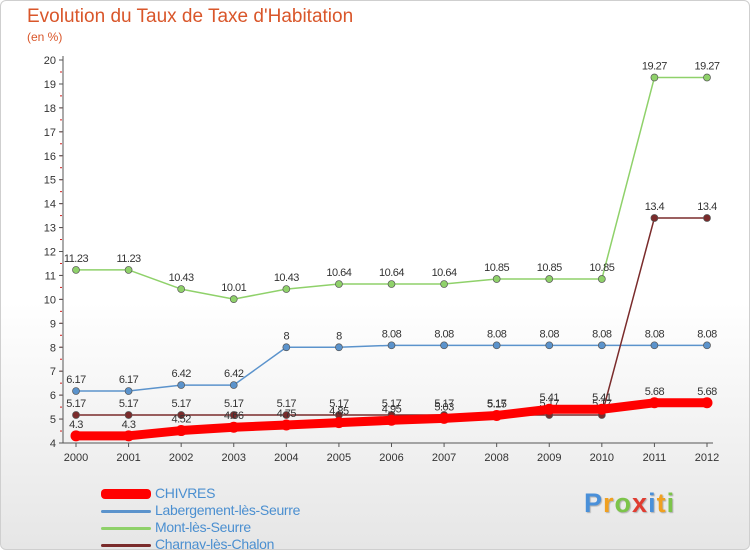 Image resolution: width=750 pixels, height=550 pixels. Describe the element at coordinates (50, 85) in the screenshot. I see `y-tick-label: 19` at that location.